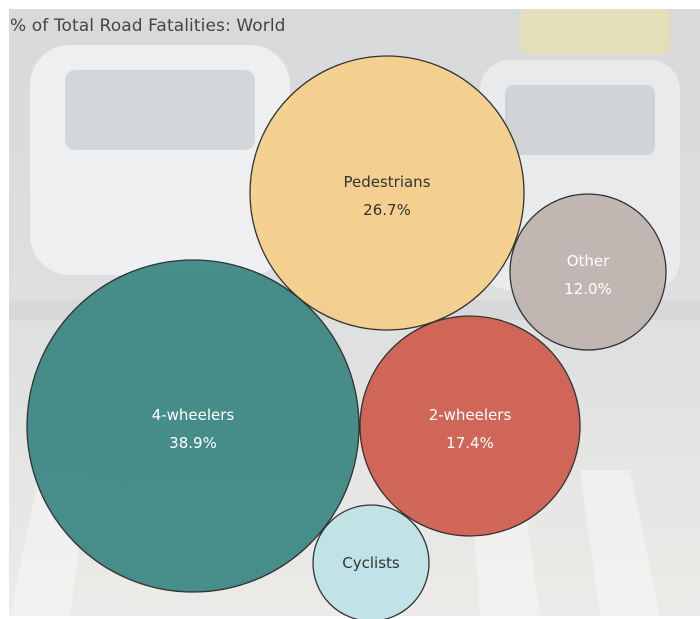  What do you see at coordinates (148, 26) in the screenshot?
I see `chart-title: % of Total Road Fatalities: World` at bounding box center [148, 26].